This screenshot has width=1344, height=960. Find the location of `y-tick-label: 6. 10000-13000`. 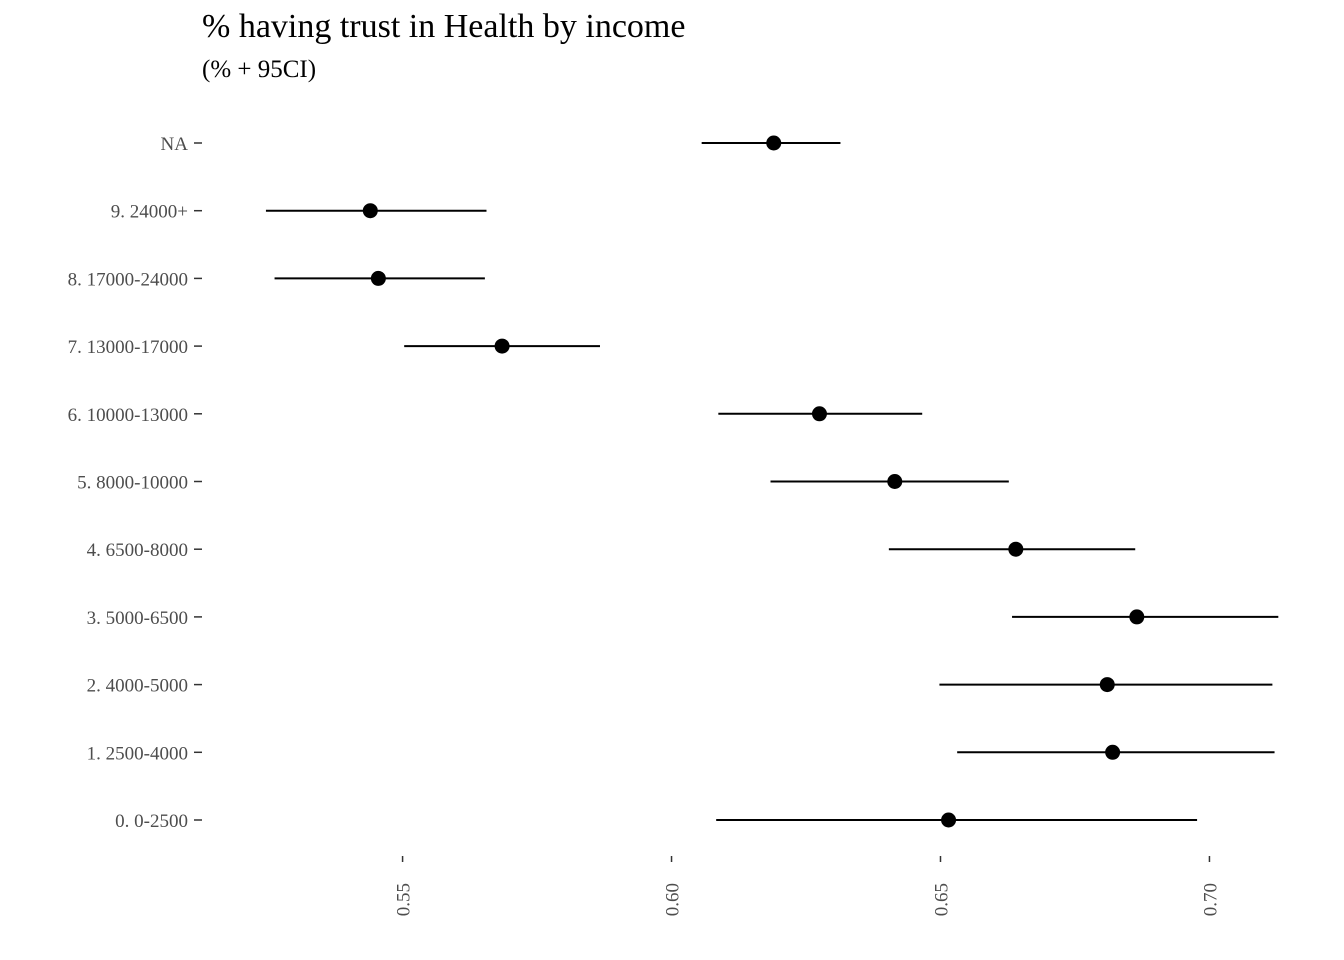

y-tick-label: 6. 10000-13000 is located at coordinates (128, 415).